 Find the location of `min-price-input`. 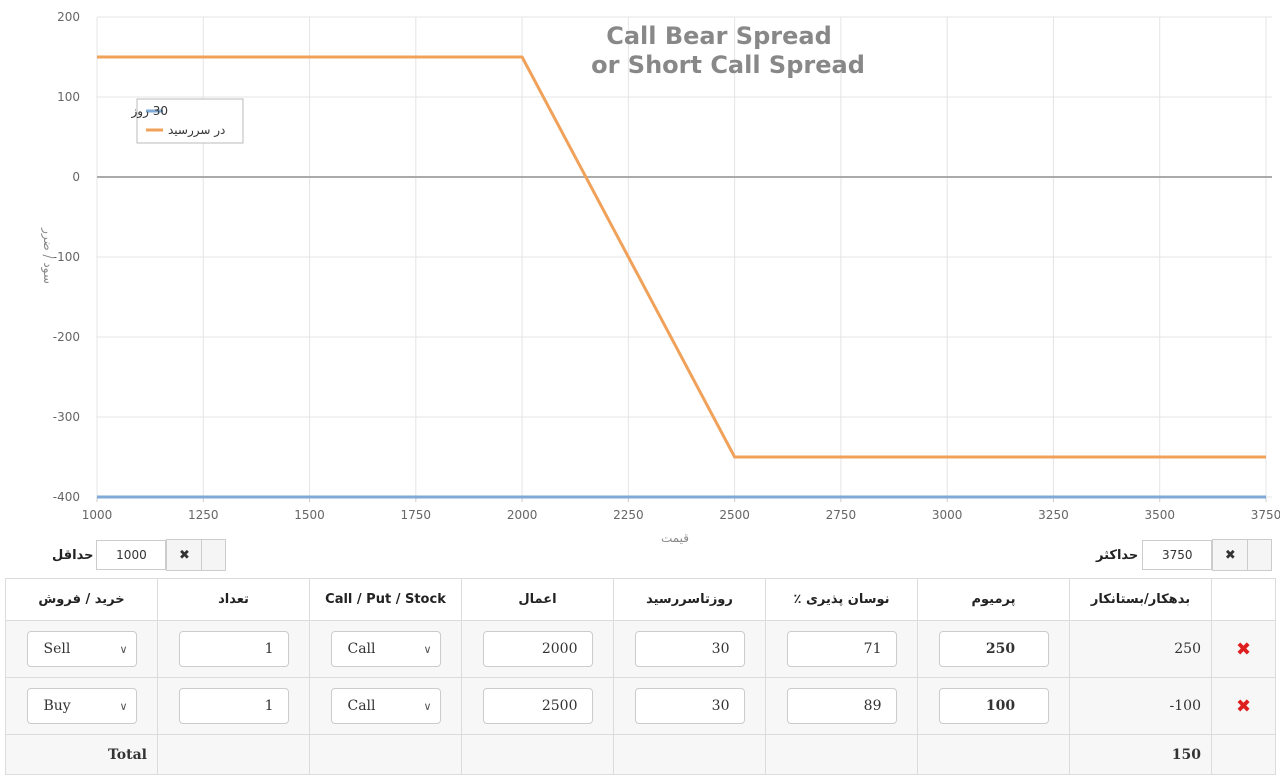

min-price-input is located at coordinates (131, 555).